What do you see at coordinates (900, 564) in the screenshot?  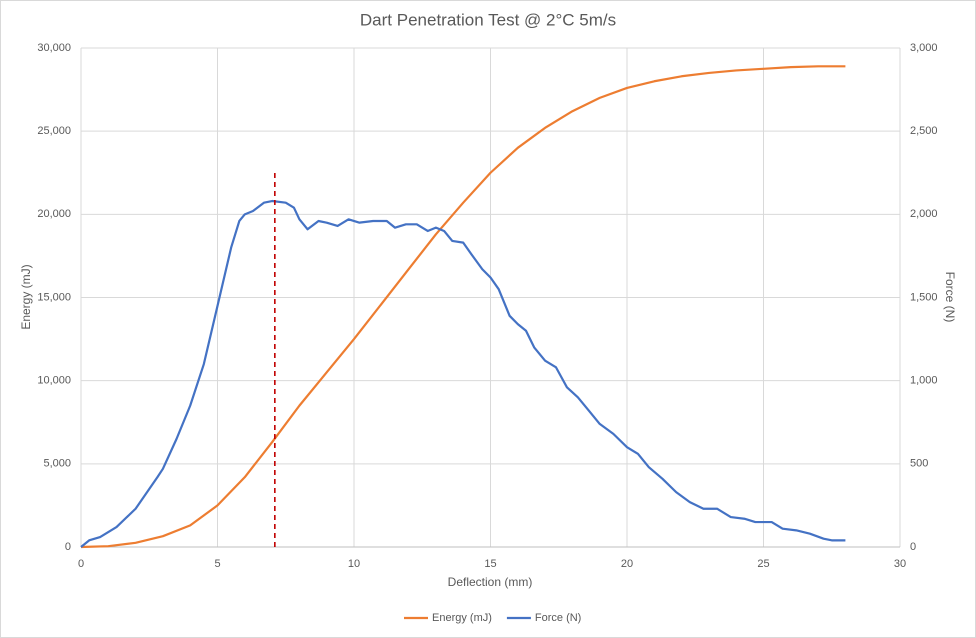 I see `x-tick-label: 30` at bounding box center [900, 564].